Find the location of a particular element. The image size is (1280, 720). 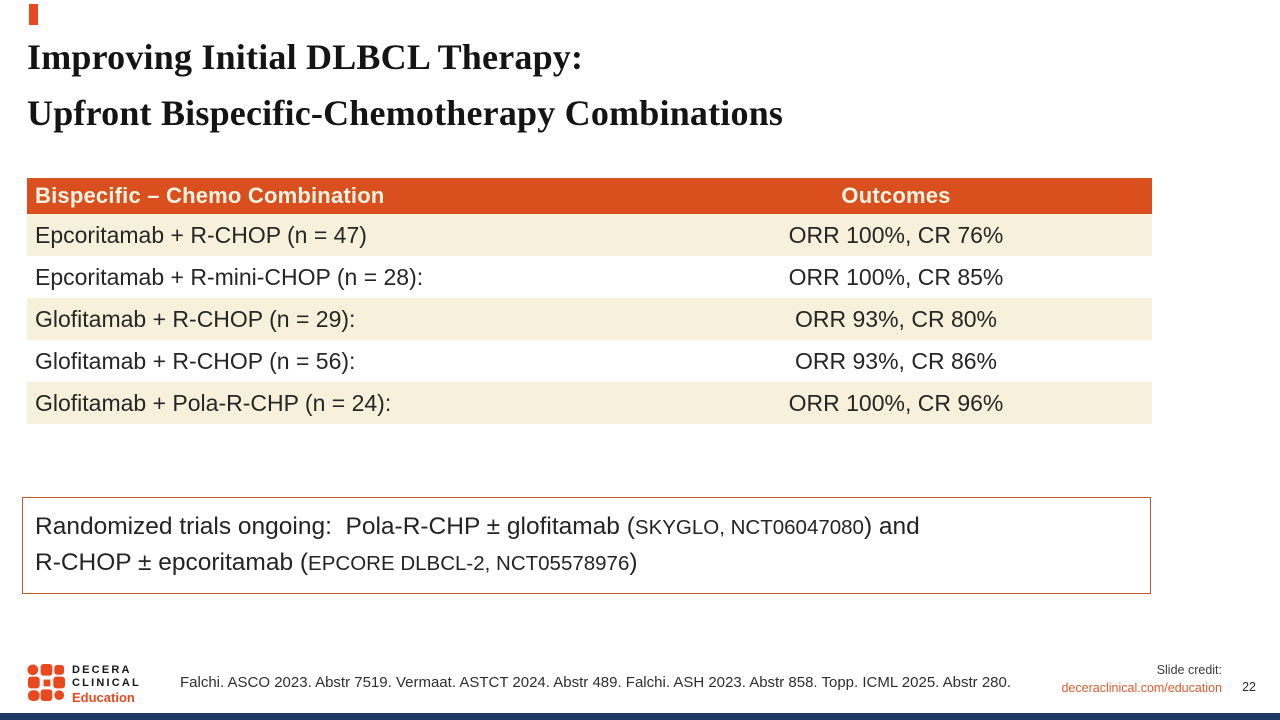

outcomes-cell: ORR 93%, CR 80% is located at coordinates (896, 318).